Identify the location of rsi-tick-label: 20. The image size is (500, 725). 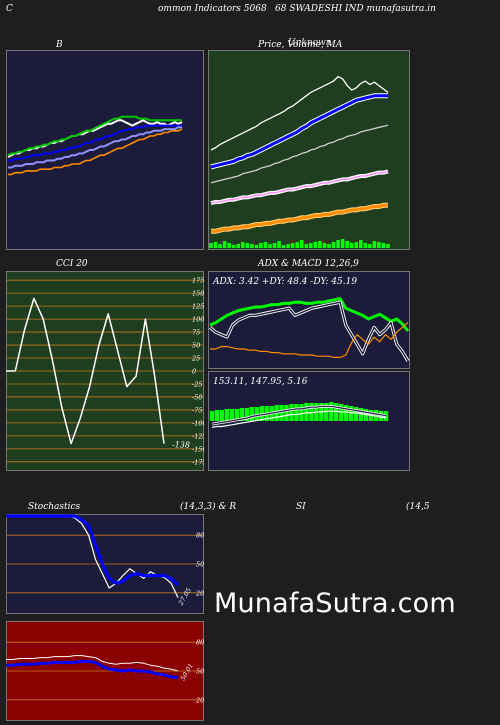
(199, 700).